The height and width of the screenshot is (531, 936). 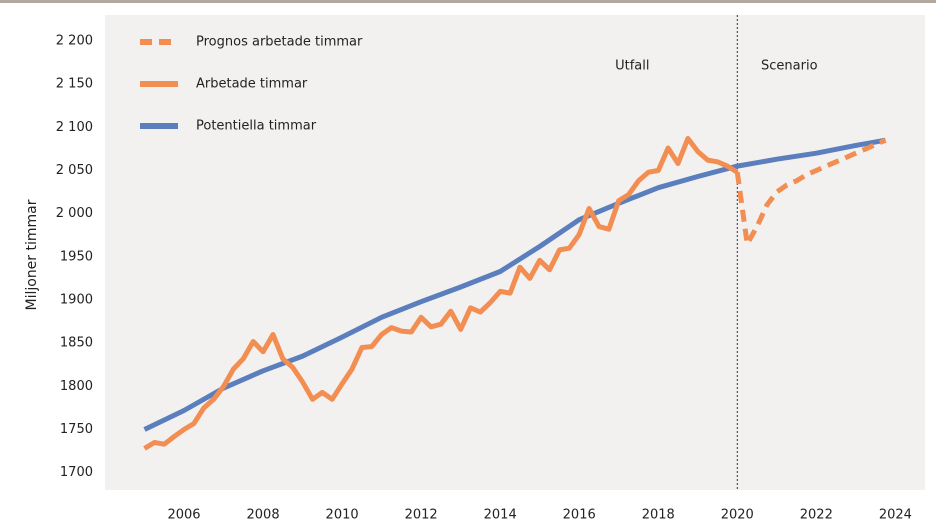 I want to click on x-tick-label: 2018, so click(x=658, y=515).